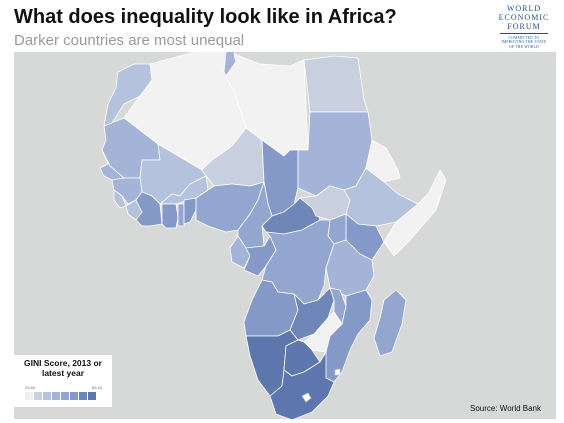 The height and width of the screenshot is (423, 564). I want to click on region-burkina-faso, so click(184, 190).